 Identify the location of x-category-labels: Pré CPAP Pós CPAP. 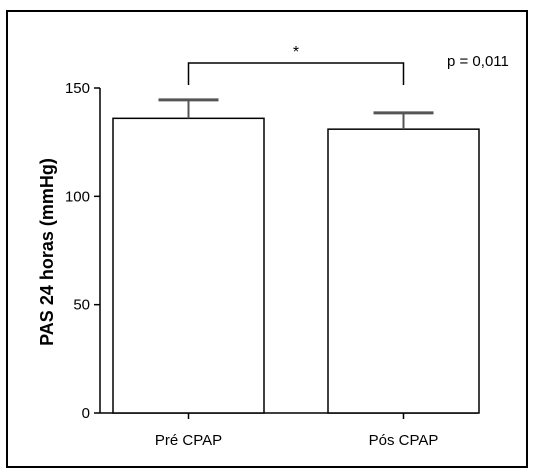
(297, 431).